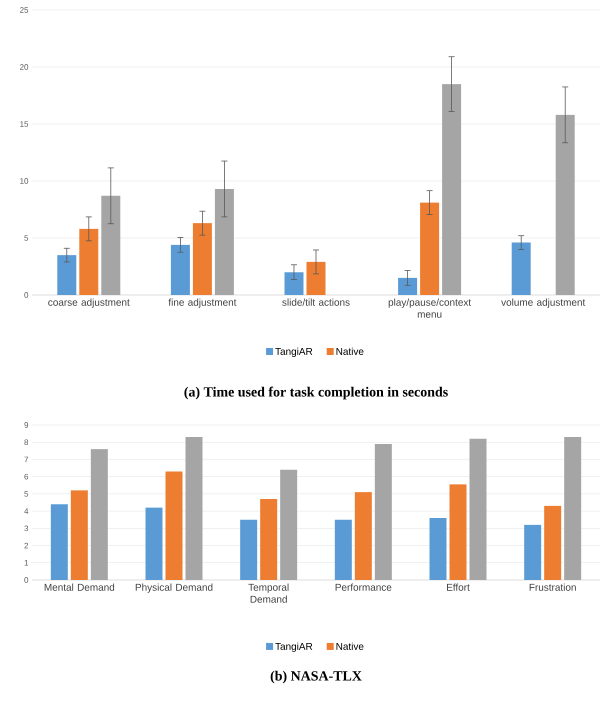  Describe the element at coordinates (89, 303) in the screenshot. I see `x-tick-label: coarse adjustment` at that location.